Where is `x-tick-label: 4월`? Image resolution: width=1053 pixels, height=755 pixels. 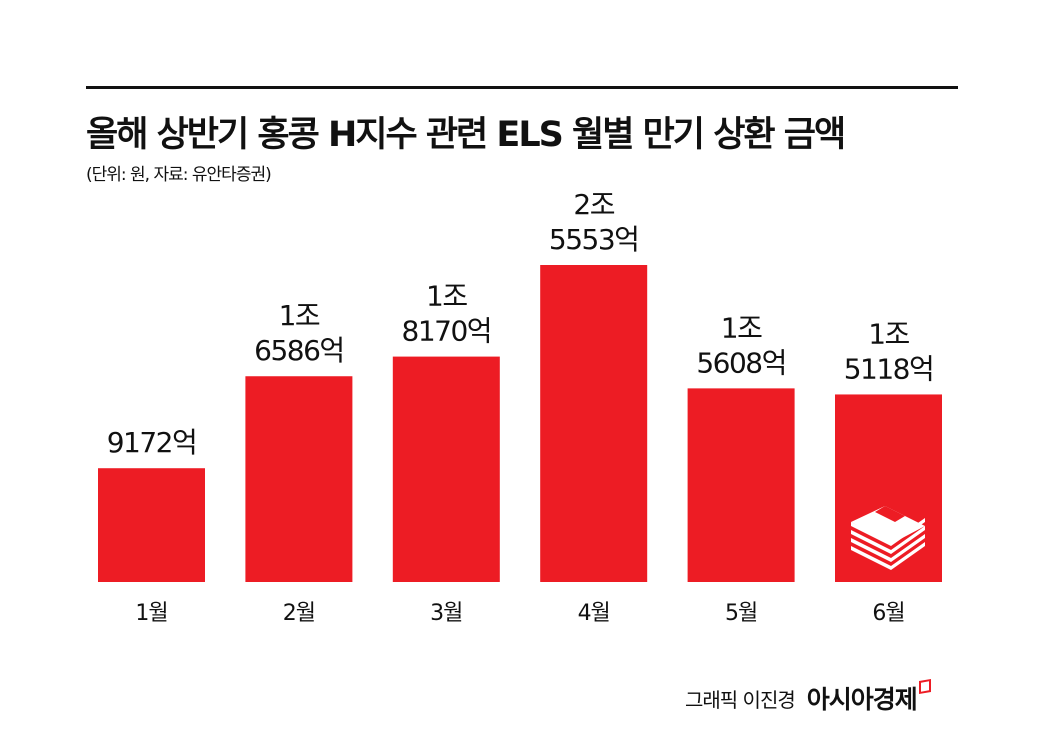 x-tick-label: 4월 is located at coordinates (594, 613).